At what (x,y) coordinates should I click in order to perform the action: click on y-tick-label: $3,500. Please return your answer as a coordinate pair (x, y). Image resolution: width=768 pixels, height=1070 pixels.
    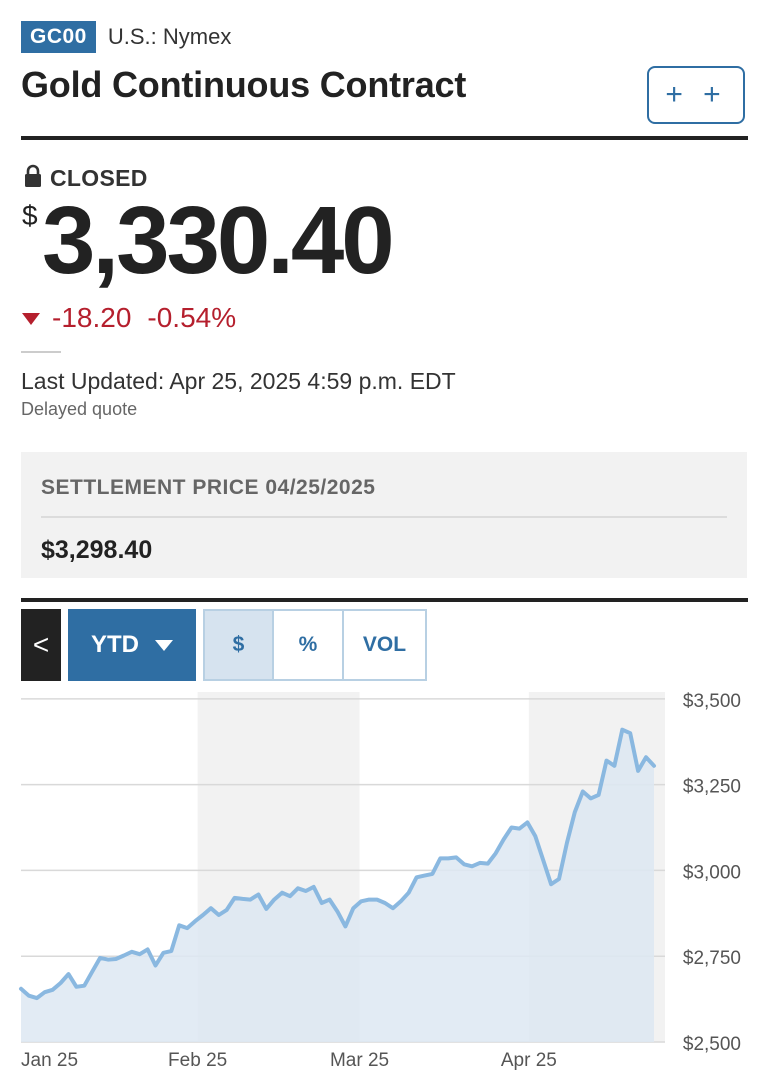
    Looking at the image, I should click on (712, 701).